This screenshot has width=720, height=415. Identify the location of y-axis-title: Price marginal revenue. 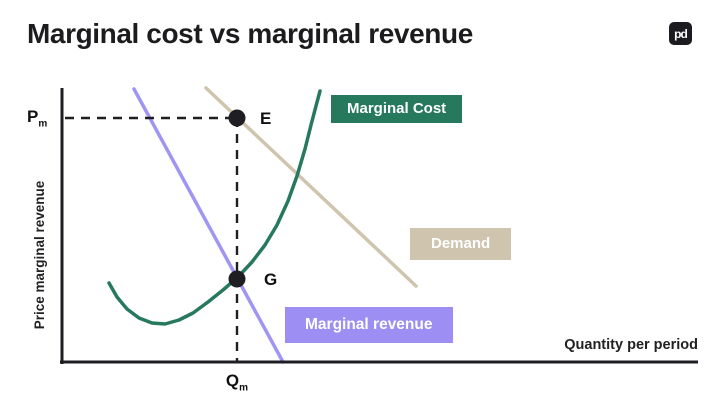
(39, 255).